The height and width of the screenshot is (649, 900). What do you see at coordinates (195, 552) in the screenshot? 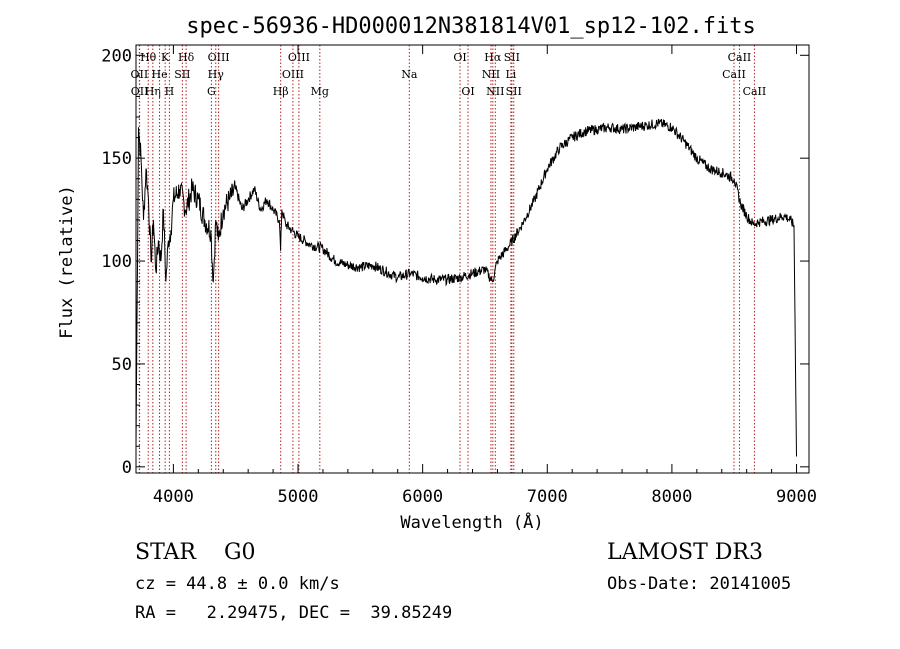
I see `object-class: STAR G0` at bounding box center [195, 552].